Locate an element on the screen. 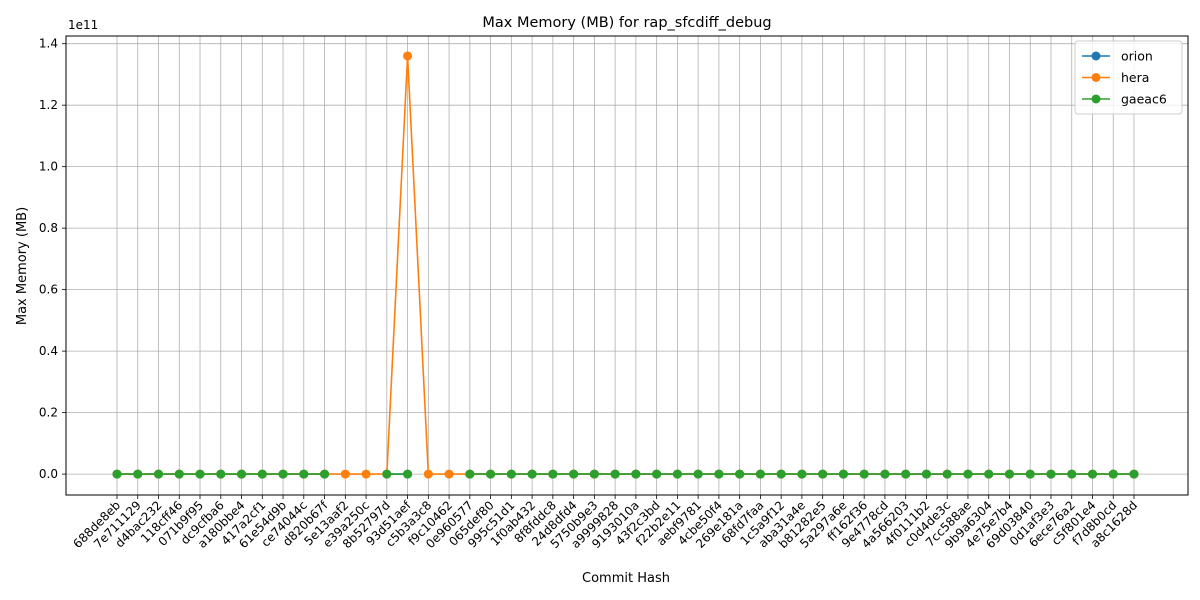 The image size is (1200, 600). y-tick-label: 0.8 is located at coordinates (48, 228).